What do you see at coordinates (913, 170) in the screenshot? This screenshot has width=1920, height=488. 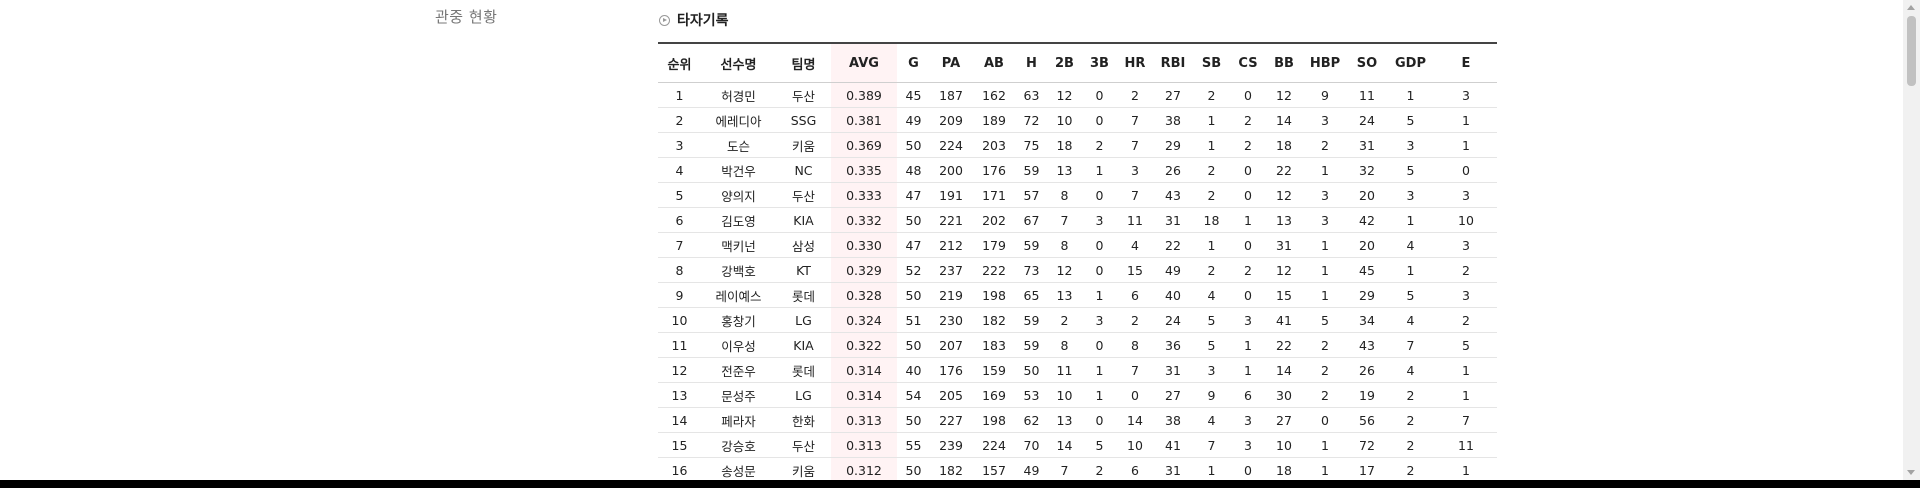 I see `table-cell: 48` at bounding box center [913, 170].